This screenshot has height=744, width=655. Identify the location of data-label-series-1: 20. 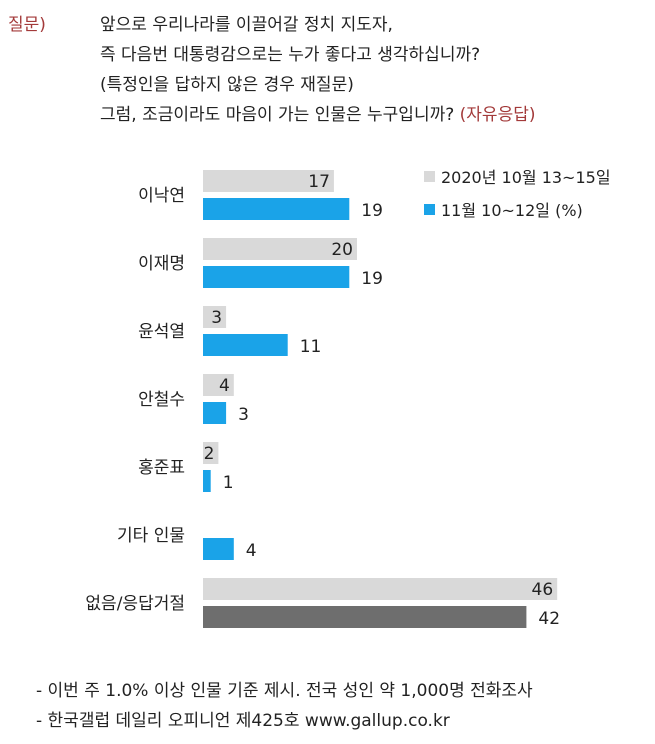
(342, 250).